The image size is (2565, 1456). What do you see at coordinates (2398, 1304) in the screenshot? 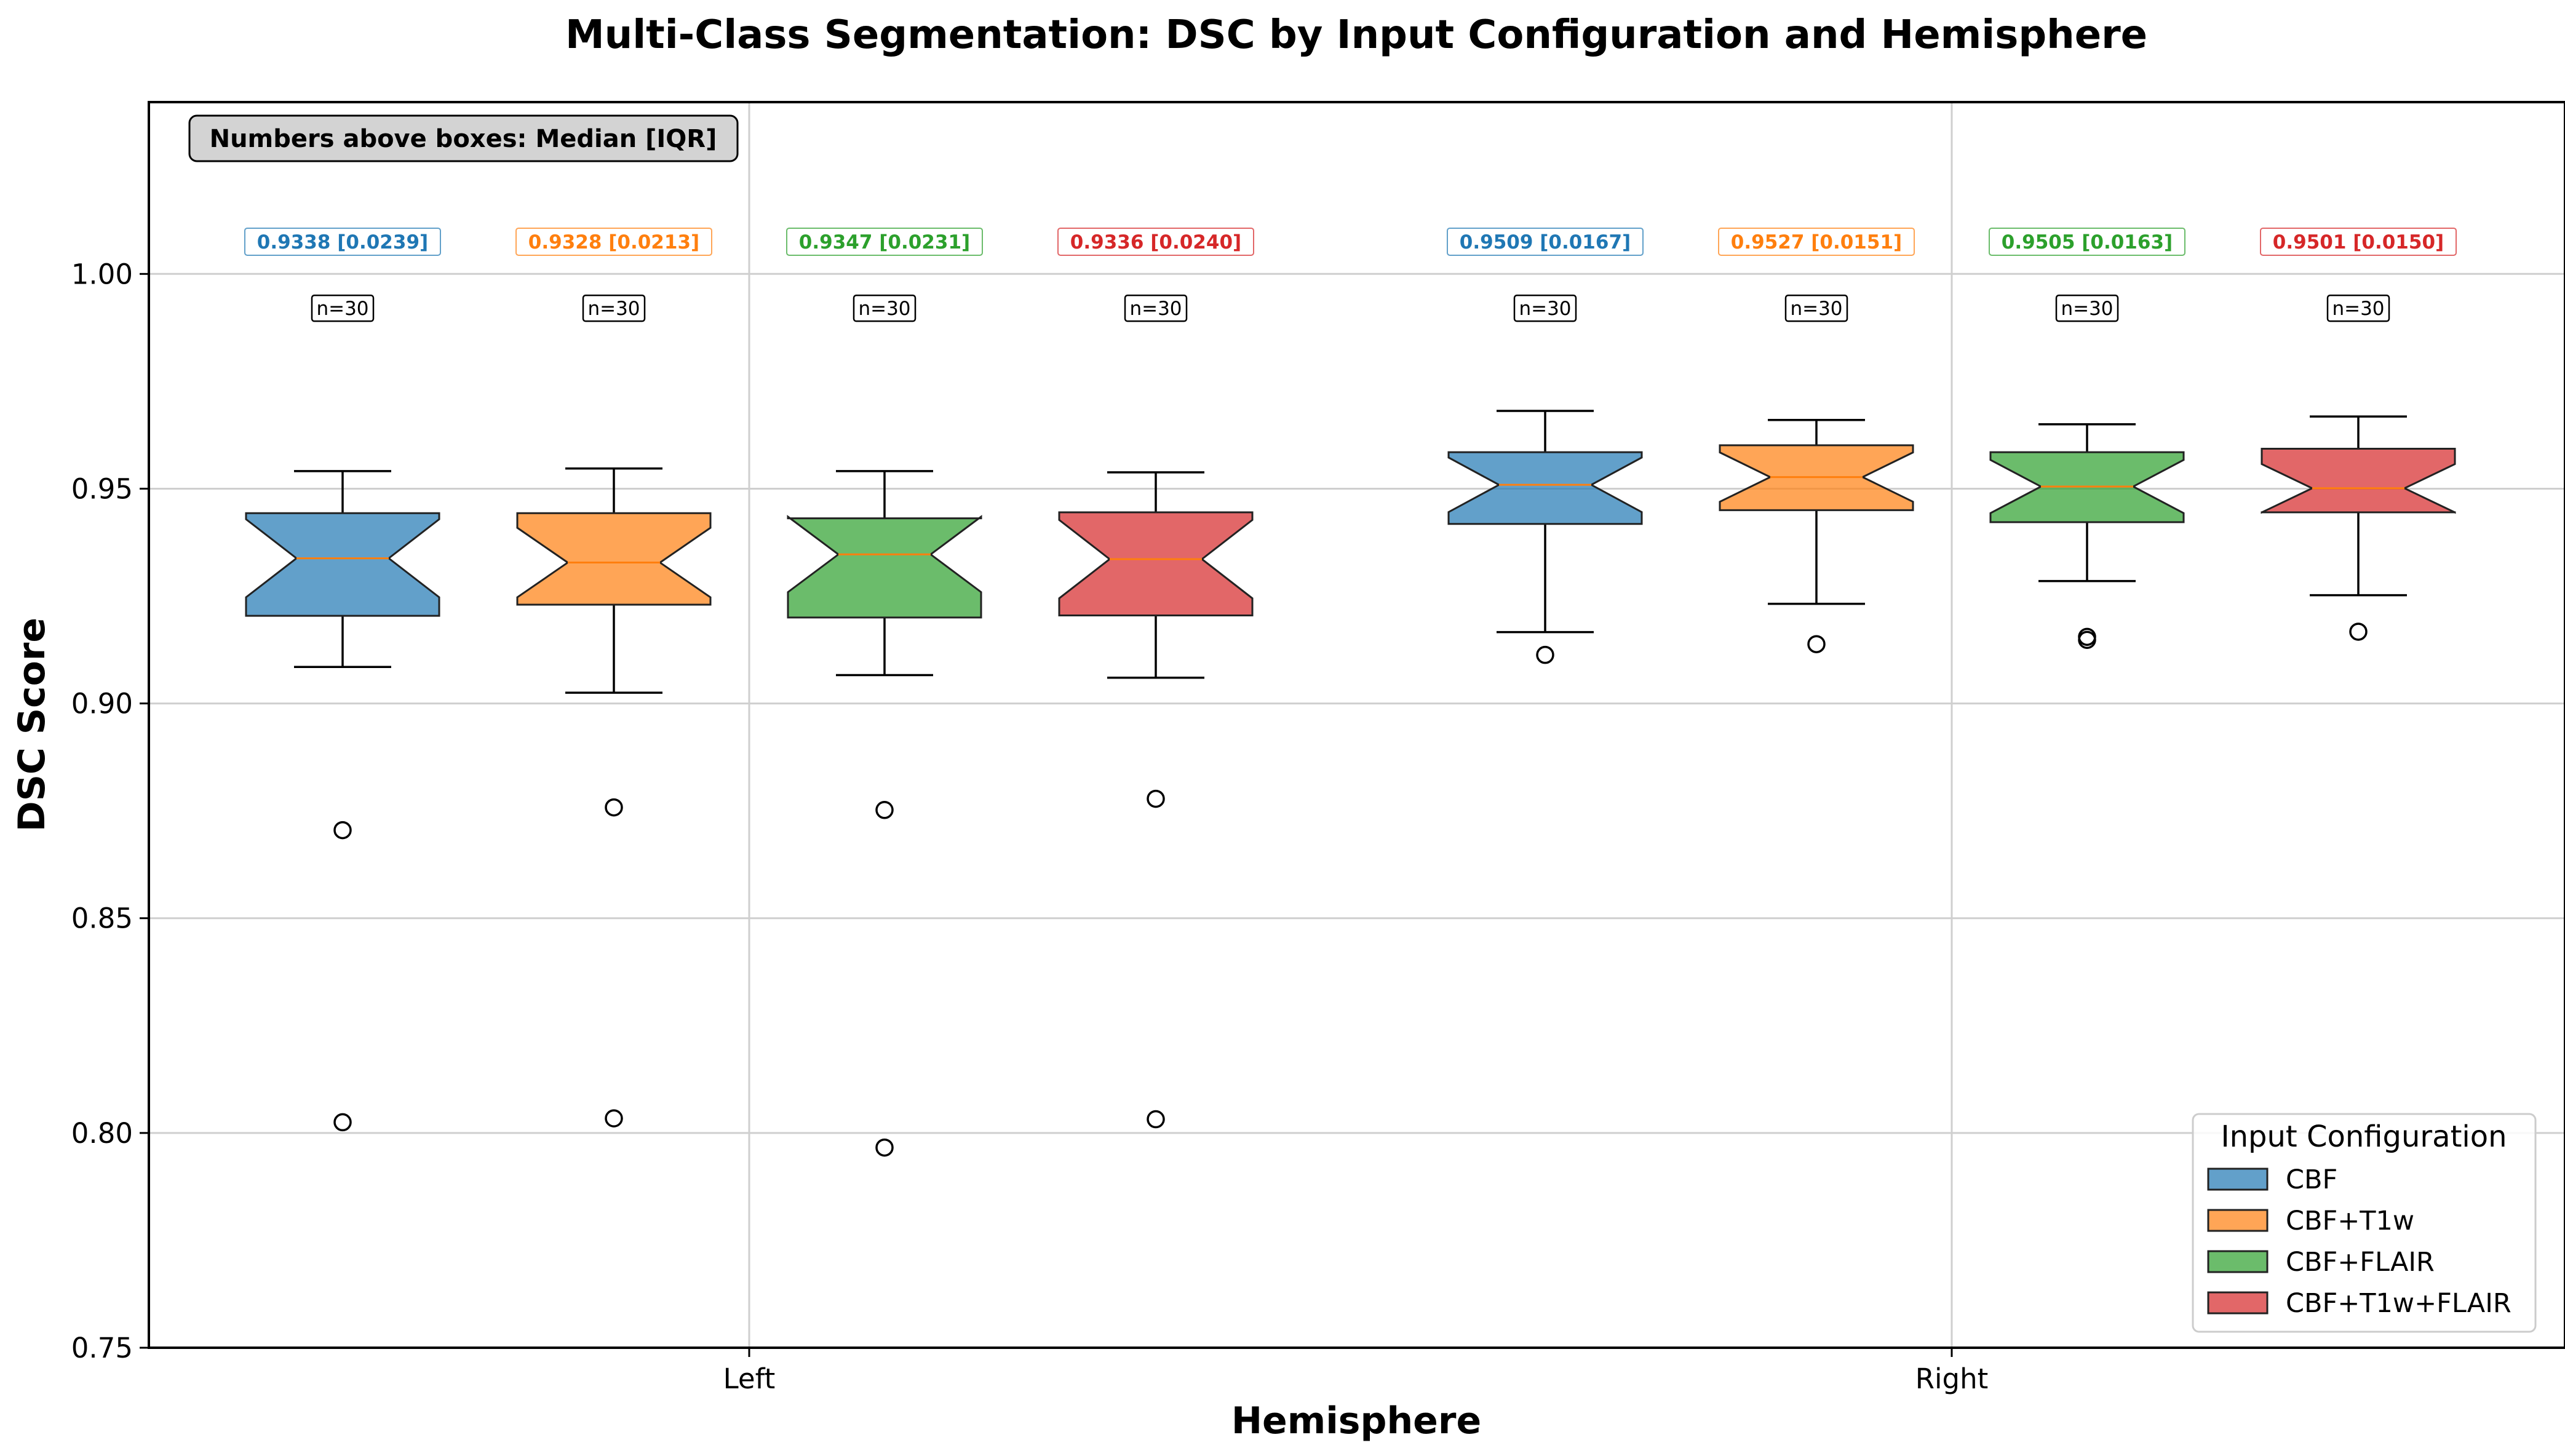
I see `legend-label: CBF+T1w+FLAIR` at bounding box center [2398, 1304].